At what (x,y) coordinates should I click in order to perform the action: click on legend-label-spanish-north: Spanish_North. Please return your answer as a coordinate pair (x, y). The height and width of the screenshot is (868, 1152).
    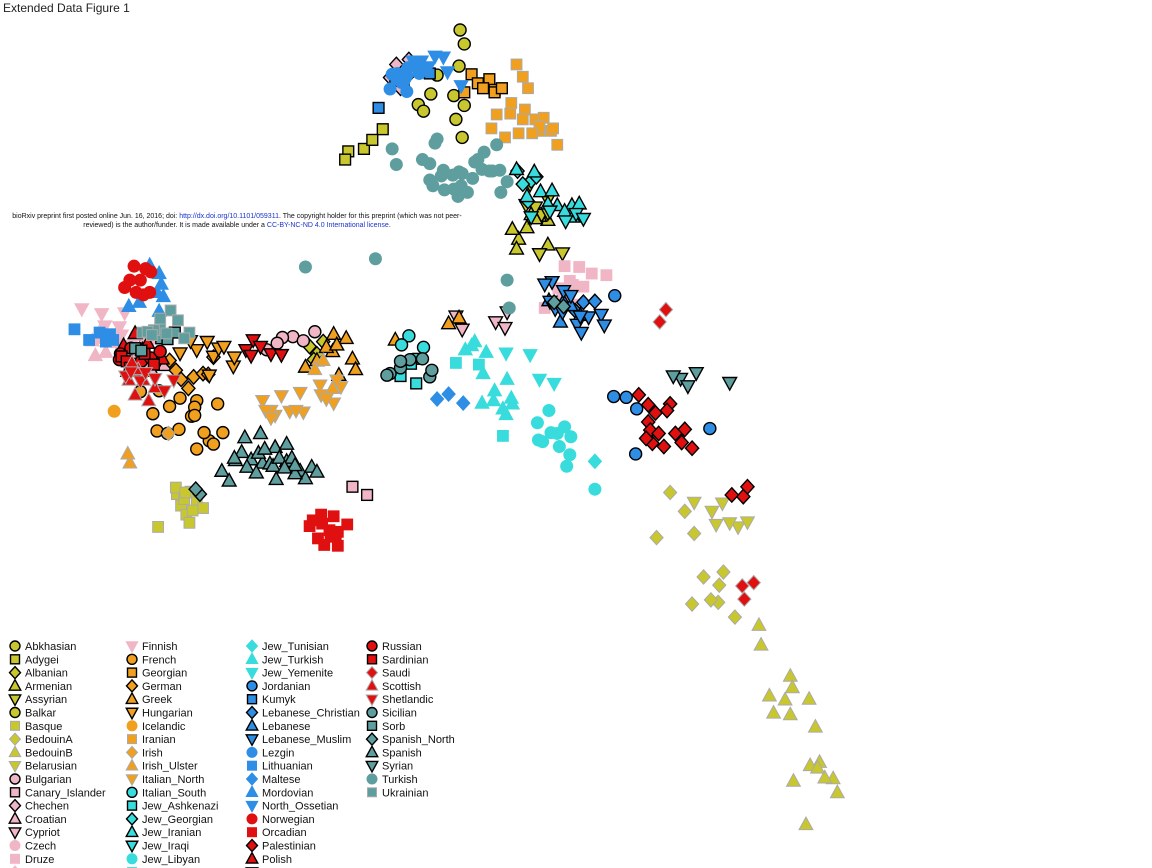
    Looking at the image, I should click on (418, 740).